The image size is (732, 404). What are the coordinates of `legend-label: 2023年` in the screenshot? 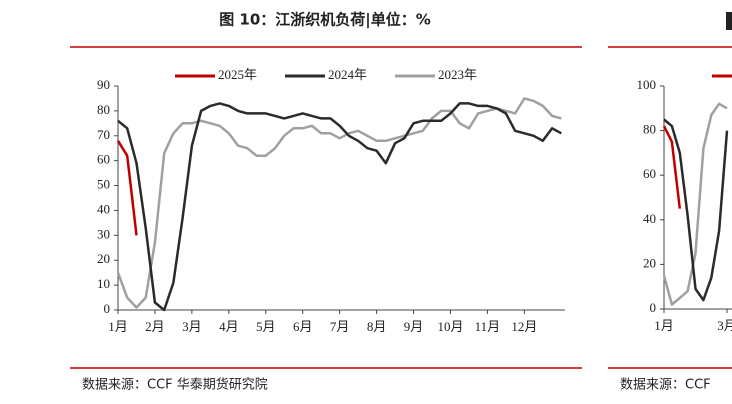 It's located at (457, 74).